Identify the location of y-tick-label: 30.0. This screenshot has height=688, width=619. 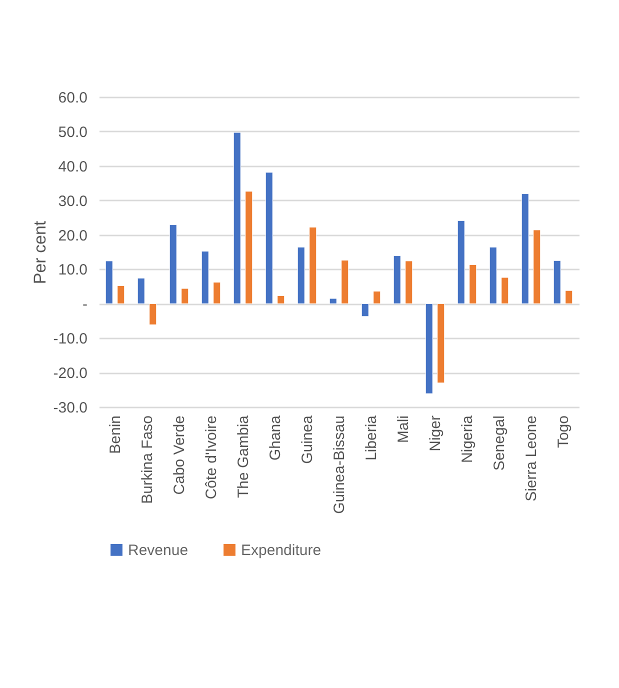
(73, 201).